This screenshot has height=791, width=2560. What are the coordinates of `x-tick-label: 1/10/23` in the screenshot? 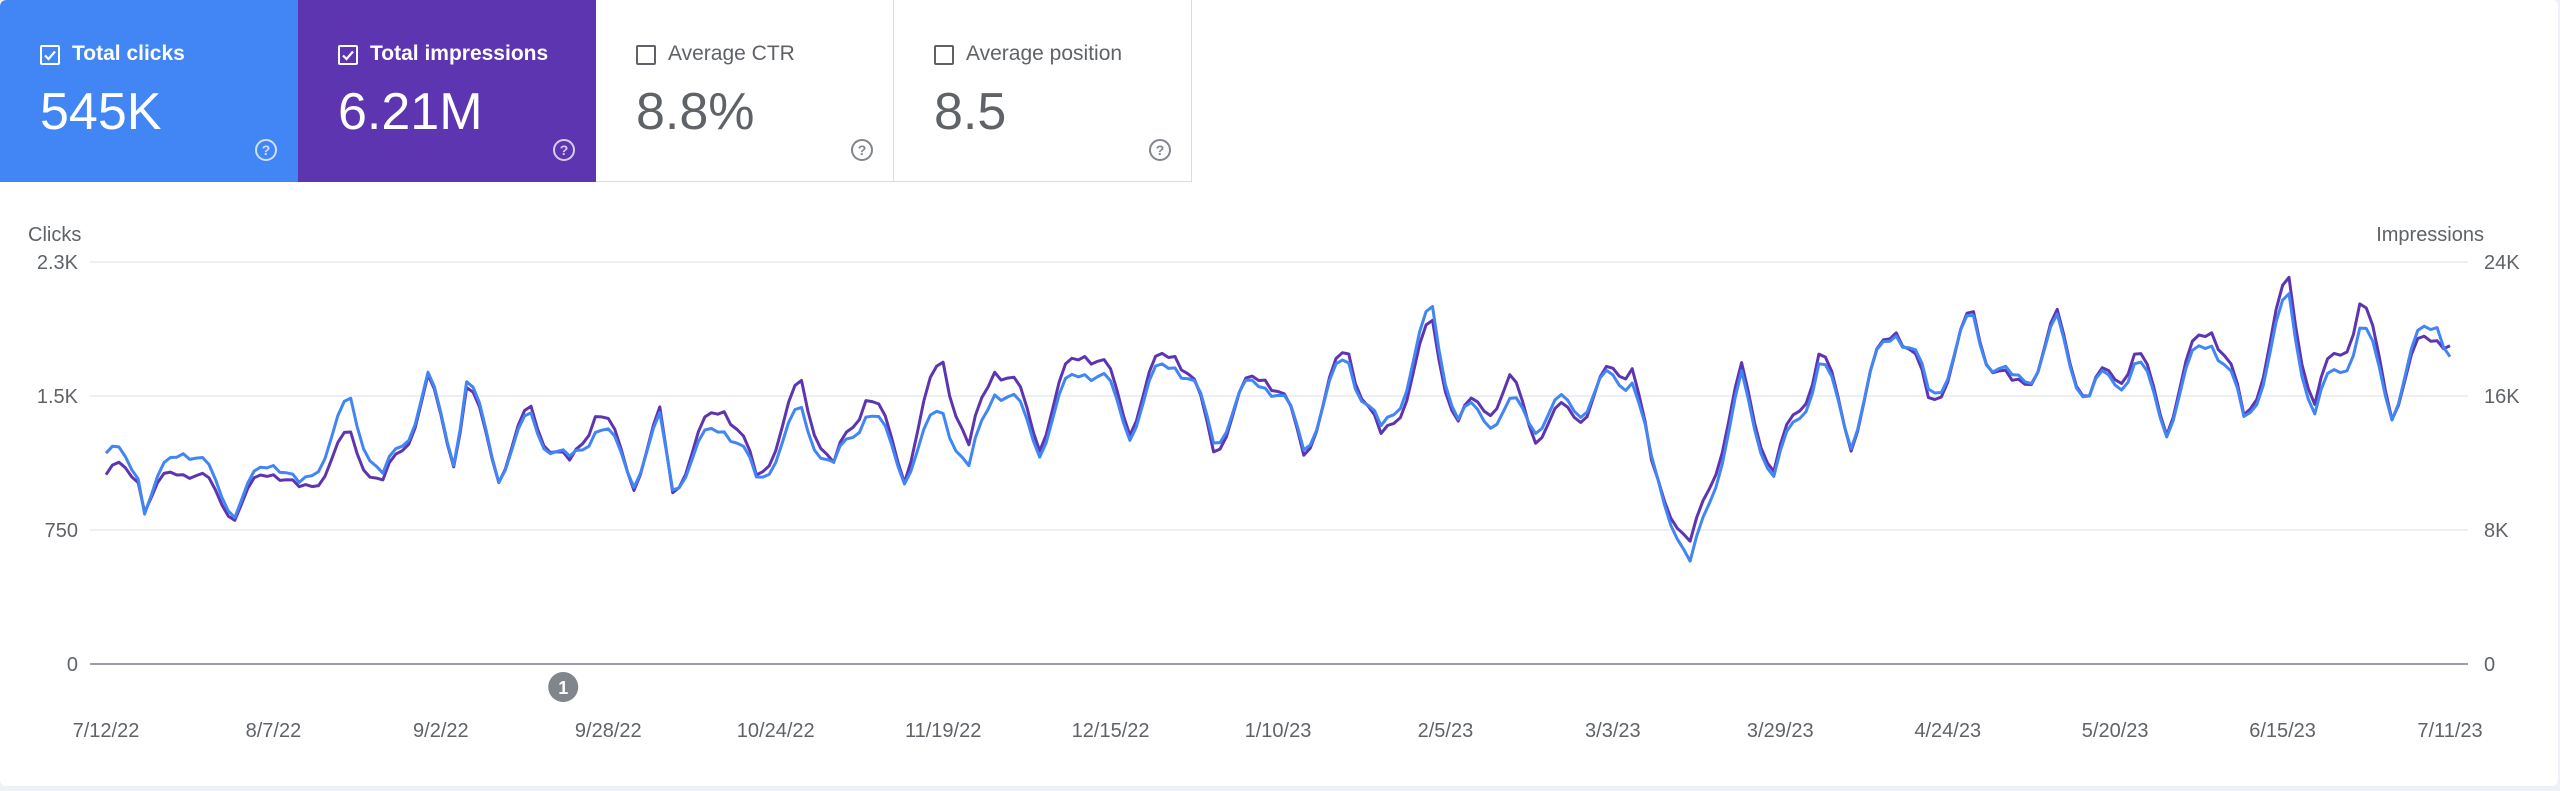 It's located at (1278, 731).